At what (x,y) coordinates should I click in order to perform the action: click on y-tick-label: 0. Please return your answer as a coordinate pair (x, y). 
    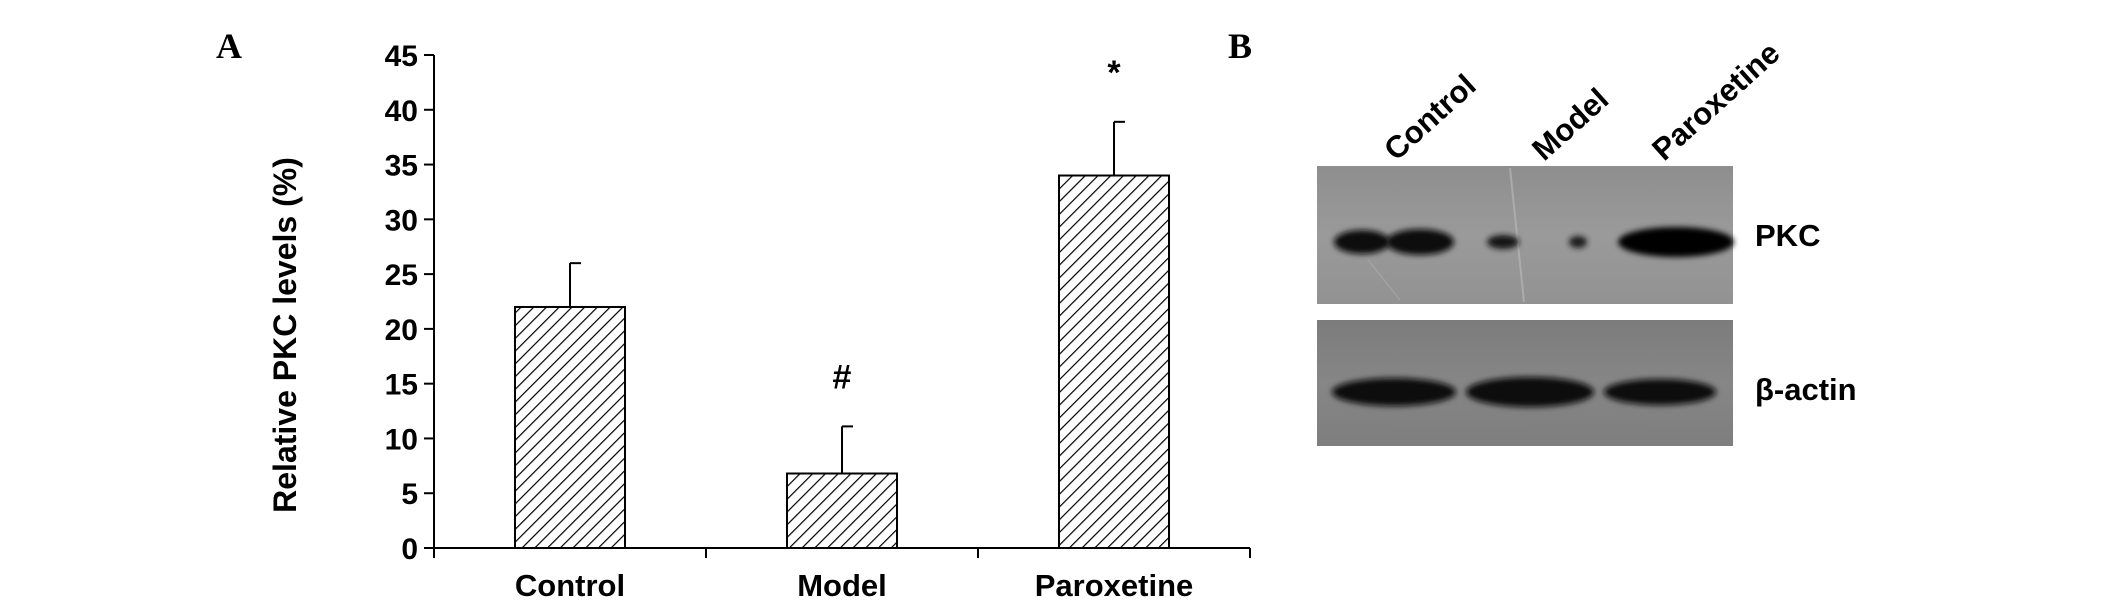
    Looking at the image, I should click on (409, 549).